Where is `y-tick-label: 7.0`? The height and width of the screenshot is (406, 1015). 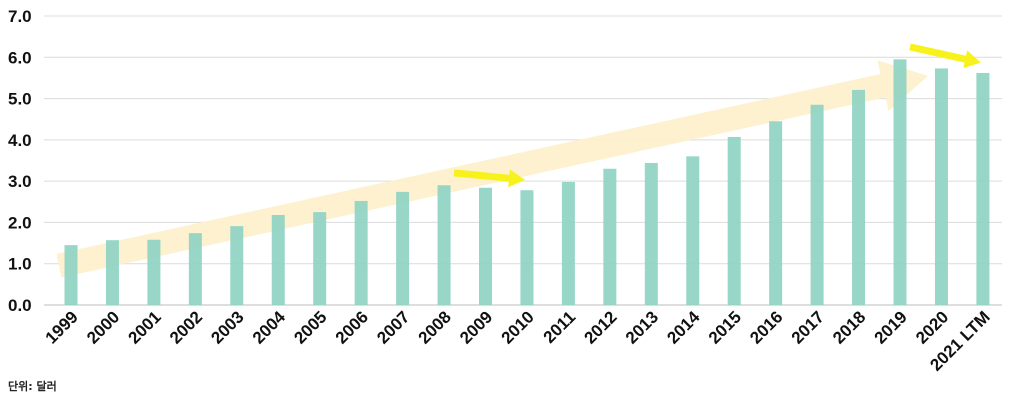 y-tick-label: 7.0 is located at coordinates (20, 16).